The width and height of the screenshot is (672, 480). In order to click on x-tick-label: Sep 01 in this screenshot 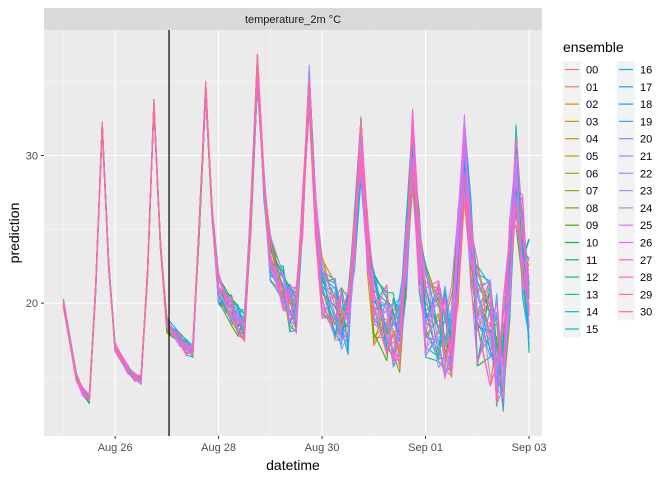, I will do `click(425, 448)`.